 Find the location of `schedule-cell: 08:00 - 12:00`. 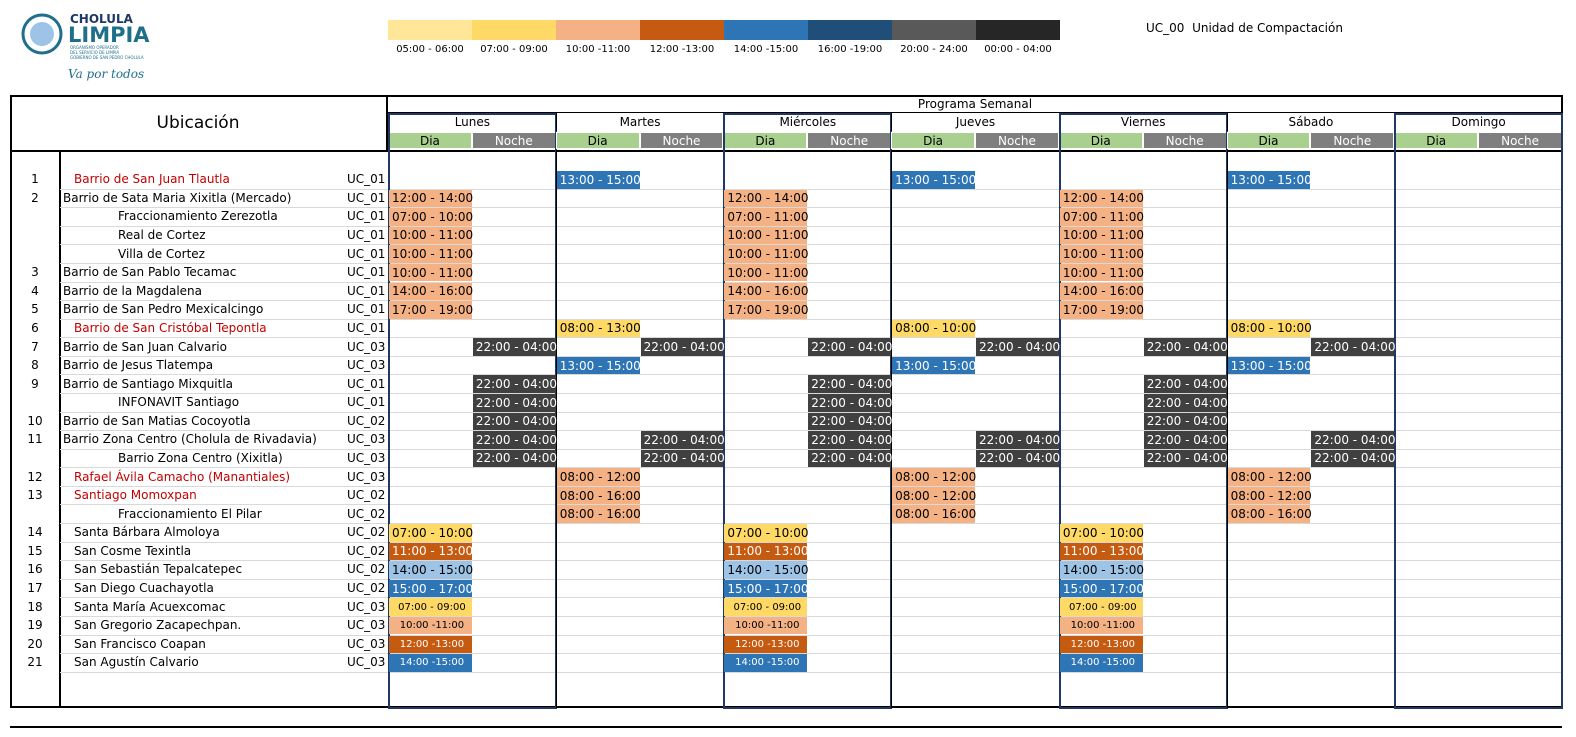

schedule-cell: 08:00 - 12:00 is located at coordinates (934, 495).